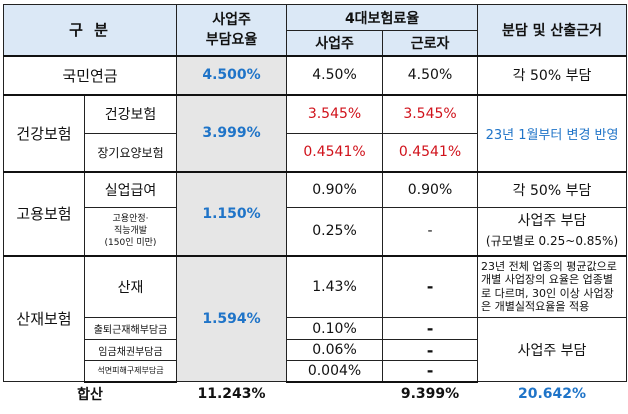 This screenshot has width=628, height=414. What do you see at coordinates (335, 328) in the screenshot?
I see `industrial-sub2-employer: 0.10%` at bounding box center [335, 328].